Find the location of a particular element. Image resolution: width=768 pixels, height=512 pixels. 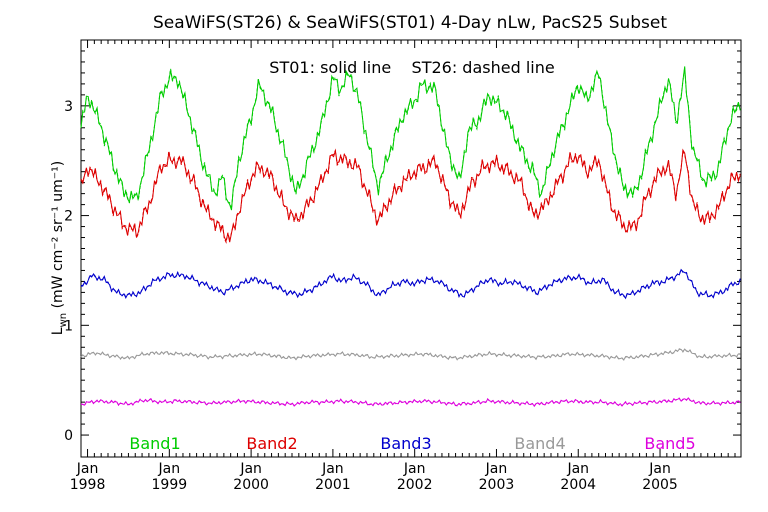

y-axis-label-sub: wn is located at coordinates (63, 320).